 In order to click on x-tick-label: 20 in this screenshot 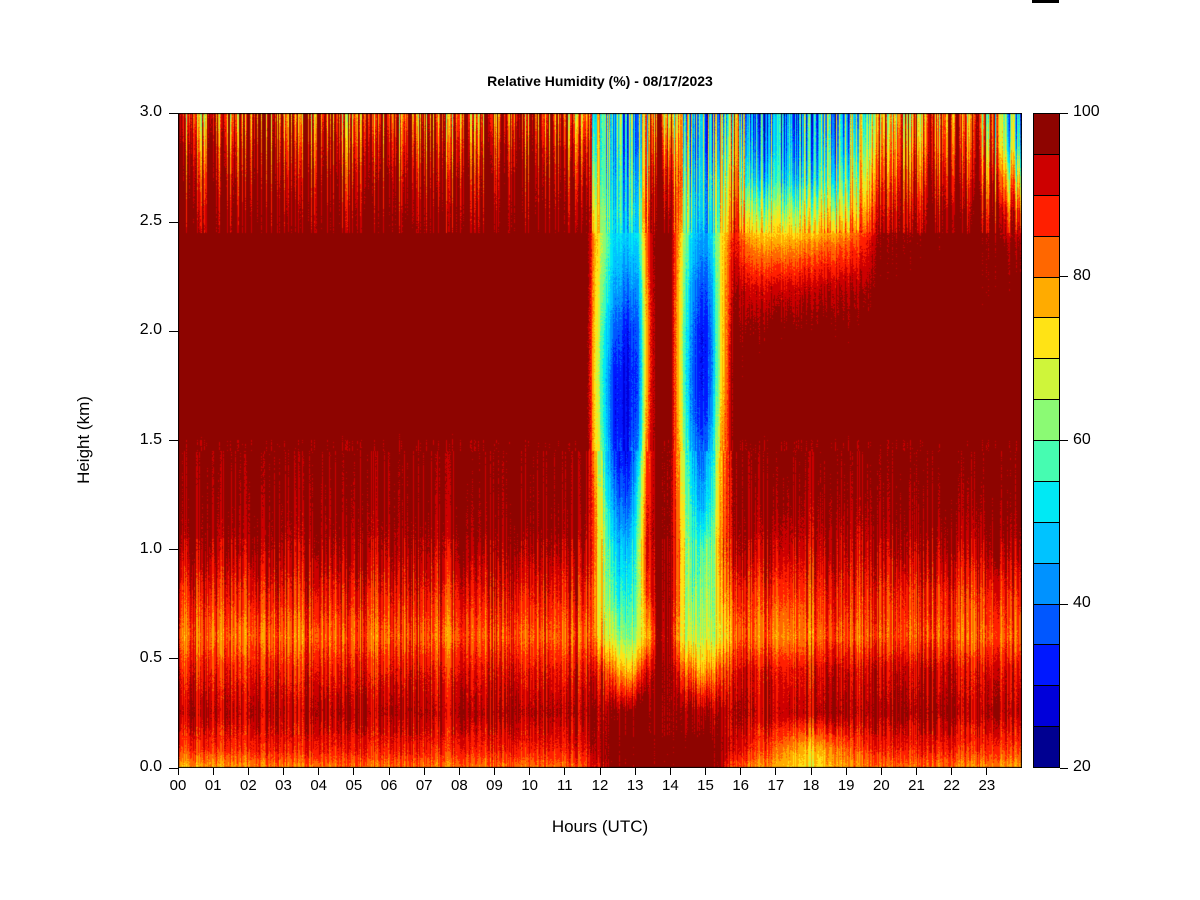, I will do `click(881, 785)`.